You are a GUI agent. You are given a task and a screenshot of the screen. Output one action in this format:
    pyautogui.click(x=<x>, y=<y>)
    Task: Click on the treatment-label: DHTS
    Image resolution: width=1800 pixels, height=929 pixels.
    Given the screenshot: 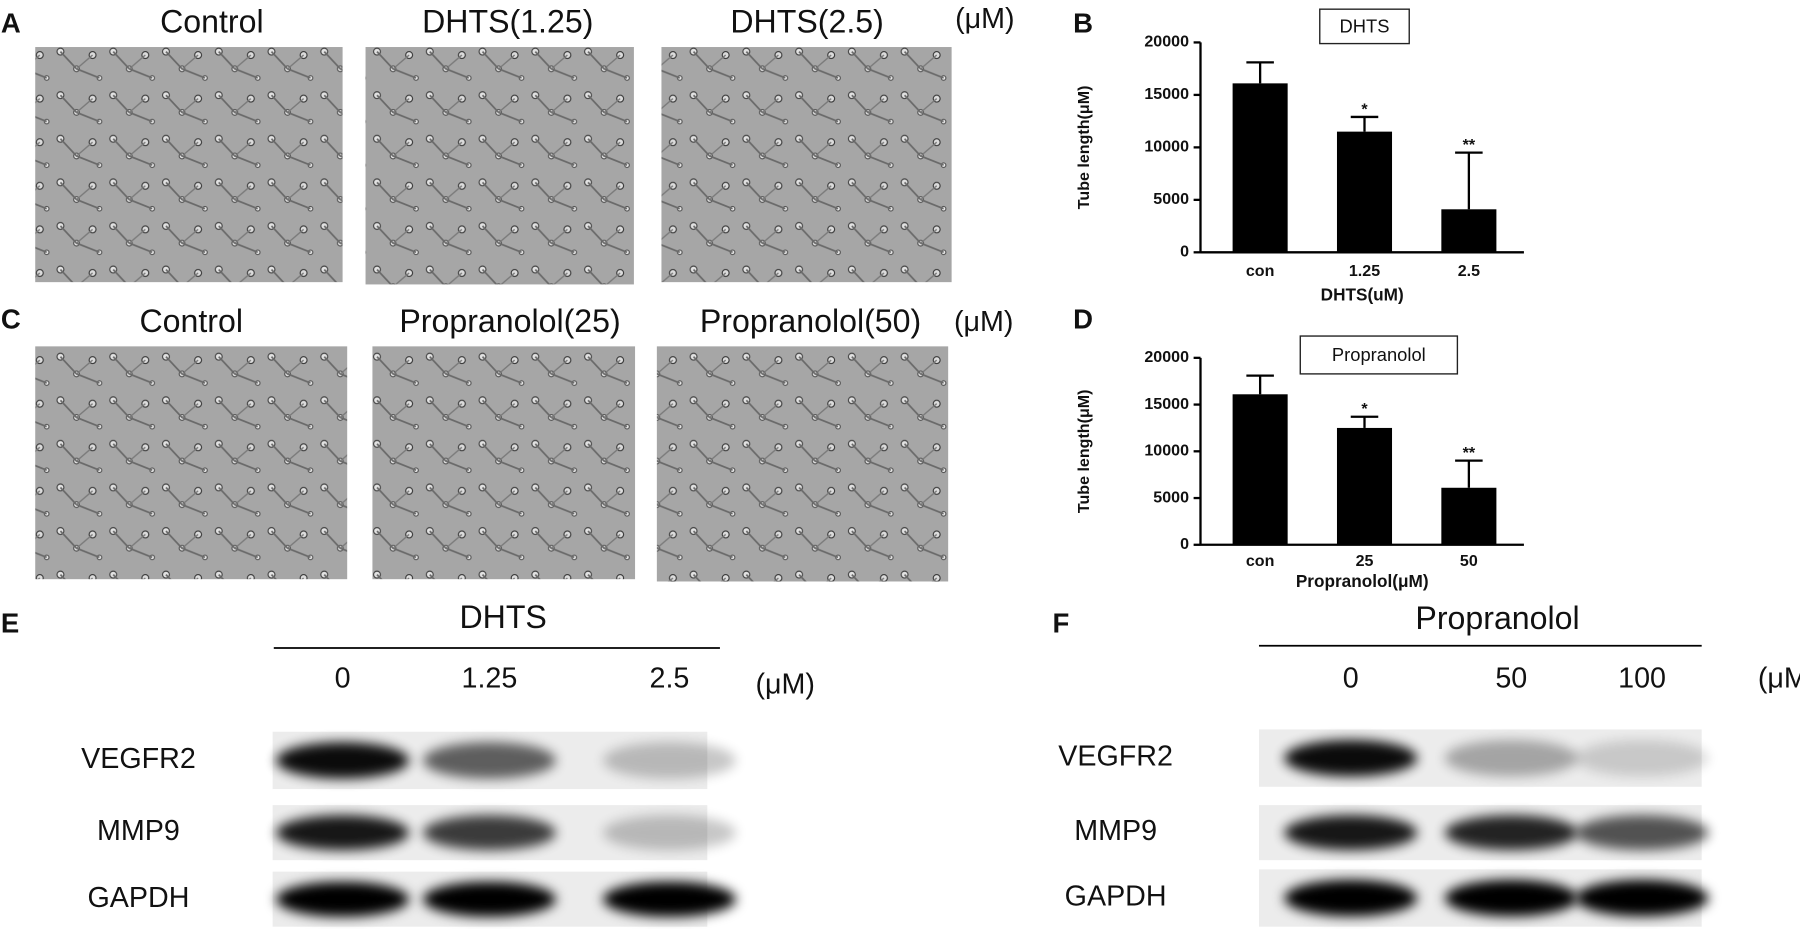 What is the action you would take?
    pyautogui.click(x=502, y=617)
    